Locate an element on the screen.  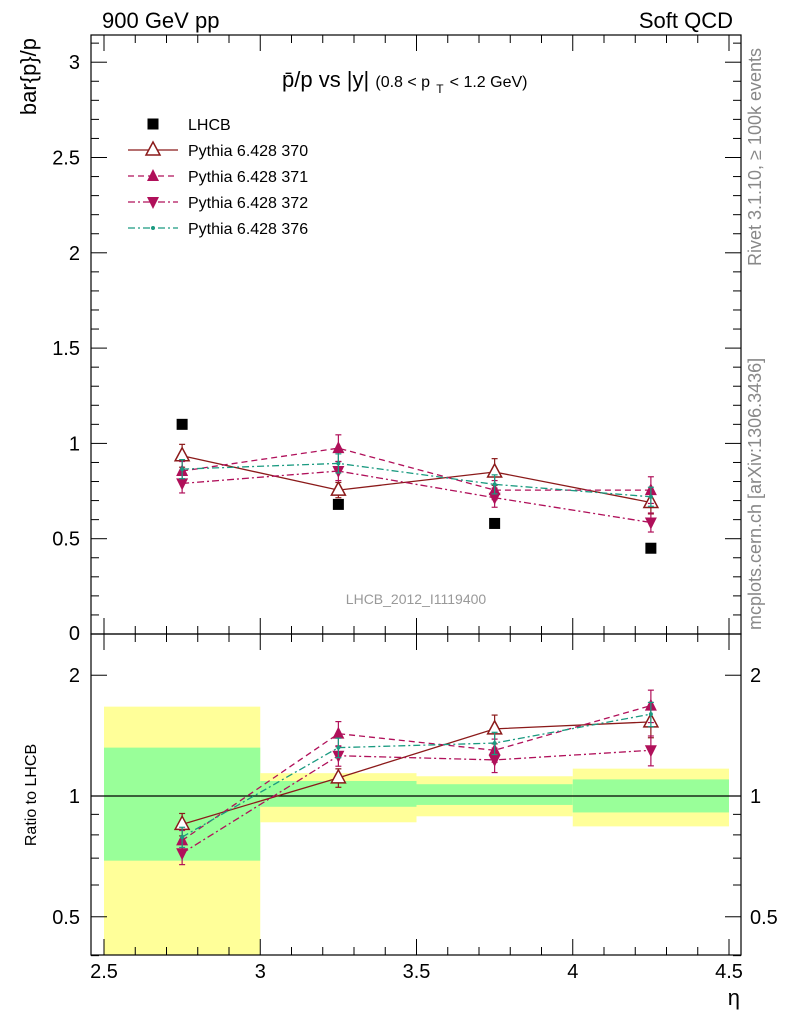
header-left-label: 900 GeV pp is located at coordinates (161, 20).